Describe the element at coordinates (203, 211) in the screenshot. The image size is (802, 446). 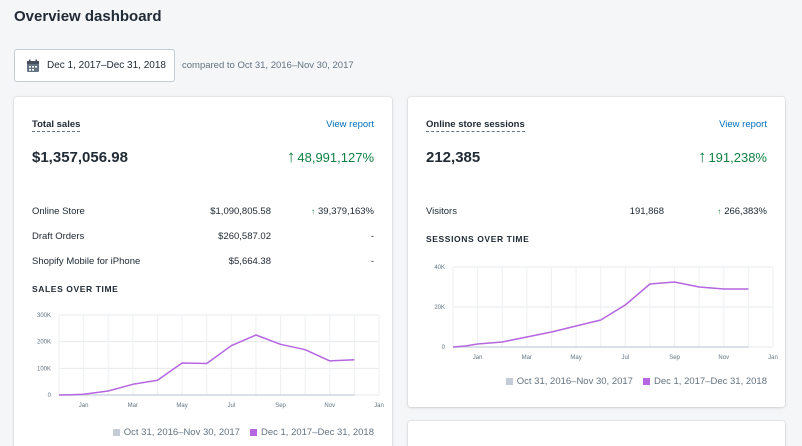
I see `table-row: Online Store $1,090,805.58 ↑ 39,379,163%` at that location.